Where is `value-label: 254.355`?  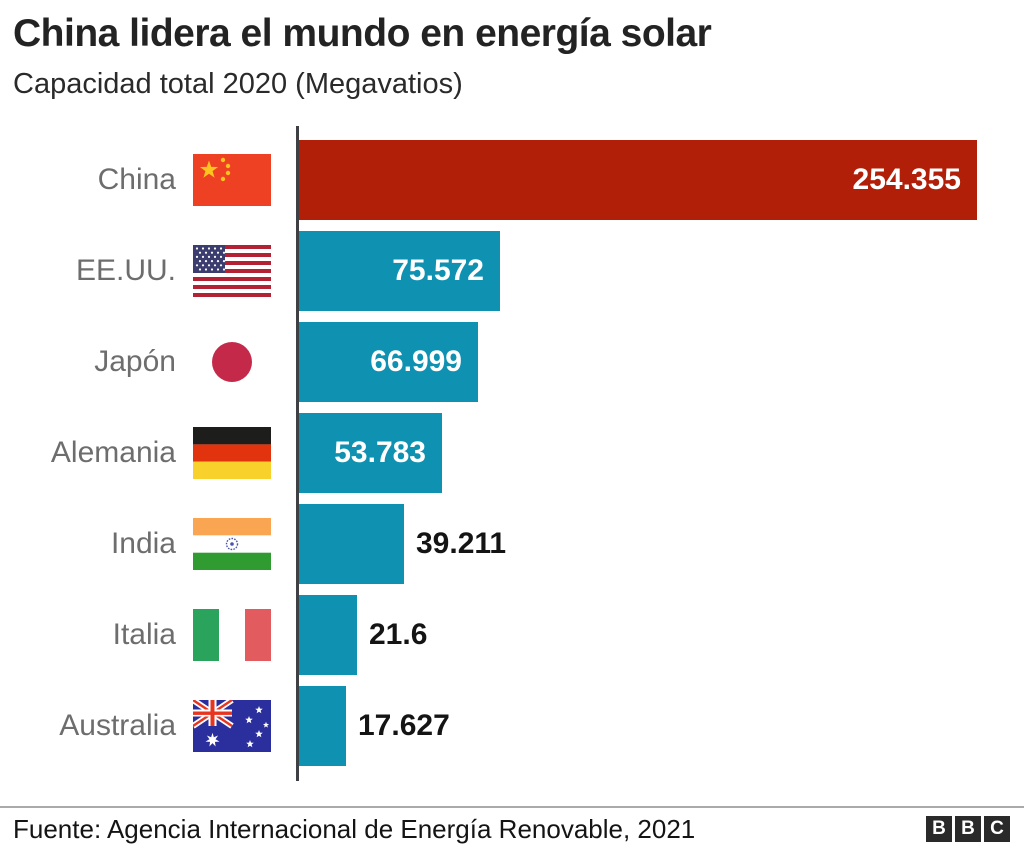
value-label: 254.355 is located at coordinates (906, 179).